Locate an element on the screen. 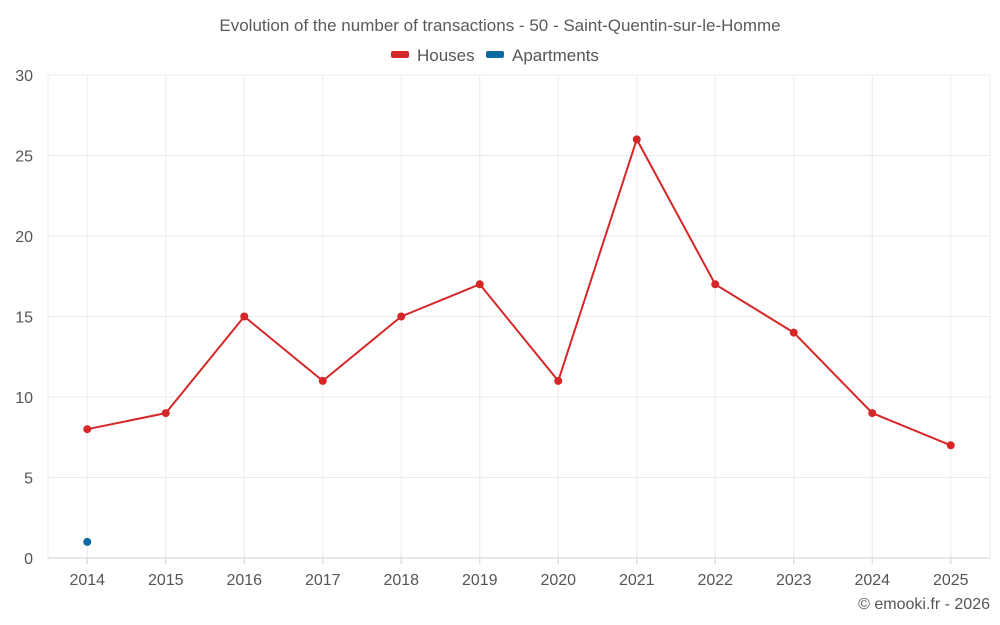 Image resolution: width=1000 pixels, height=625 pixels. x-tick-label: 2016 is located at coordinates (244, 580).